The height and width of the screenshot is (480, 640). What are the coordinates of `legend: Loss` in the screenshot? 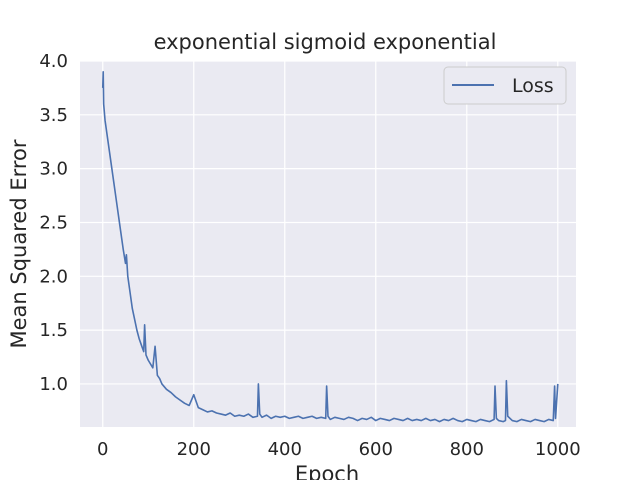 It's located at (505, 85).